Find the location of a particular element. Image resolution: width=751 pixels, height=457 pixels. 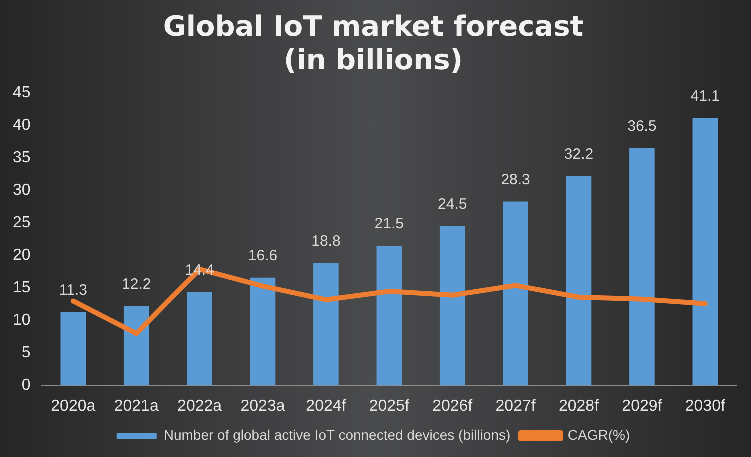

y-tick-label: 35 is located at coordinates (22, 158).